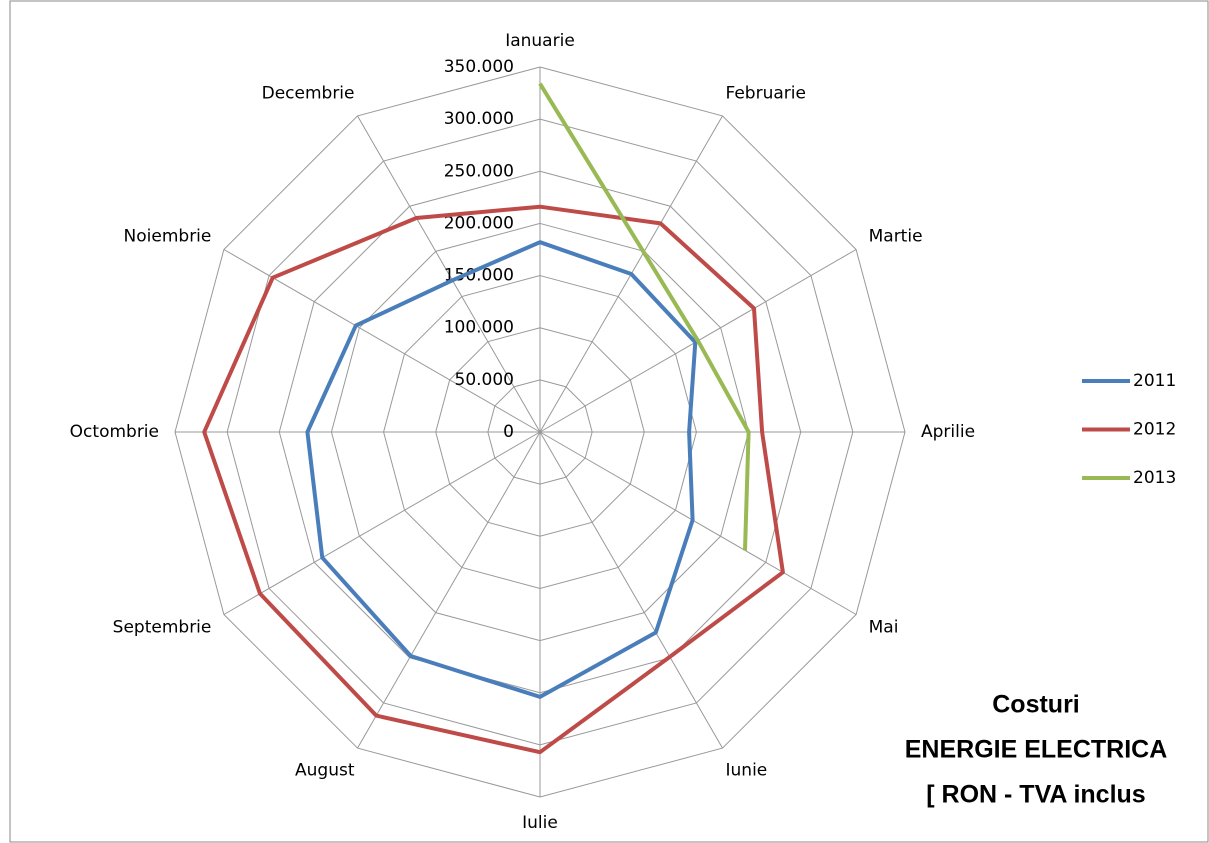 Image resolution: width=1209 pixels, height=843 pixels. What do you see at coordinates (479, 171) in the screenshot?
I see `y-tick-label: 250.000` at bounding box center [479, 171].